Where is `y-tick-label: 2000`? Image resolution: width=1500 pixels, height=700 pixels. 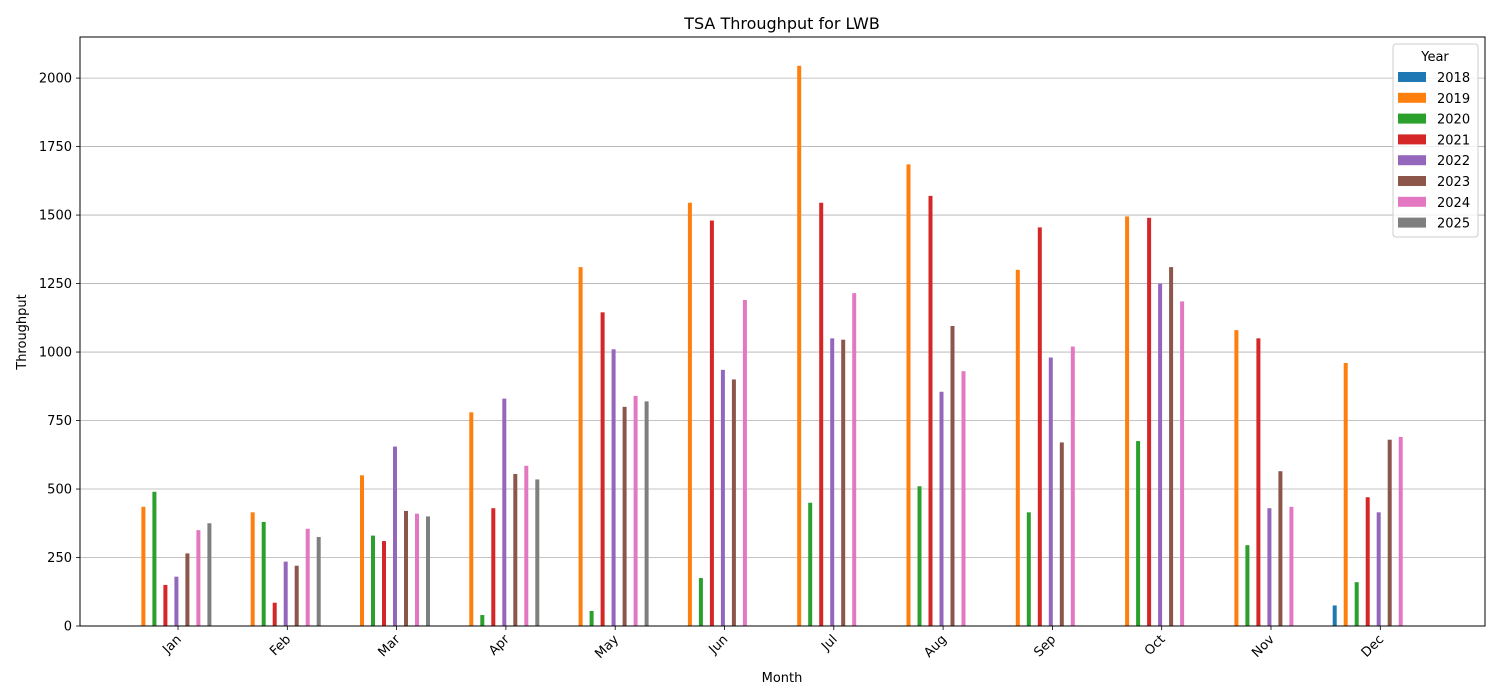
y-tick-label: 2000 is located at coordinates (55, 79).